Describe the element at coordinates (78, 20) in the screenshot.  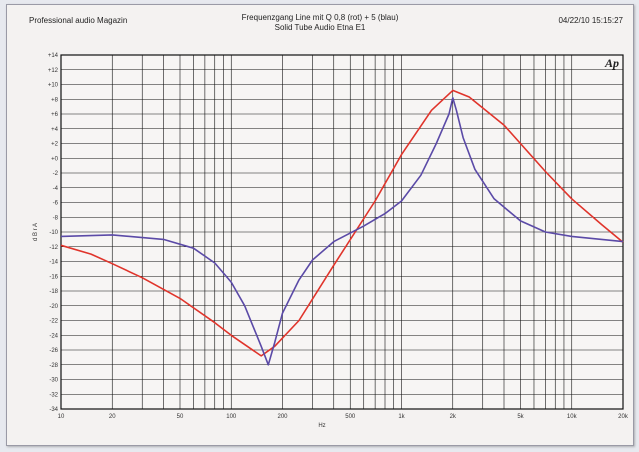
I see `magazine-label: Professional audio Magazin` at that location.